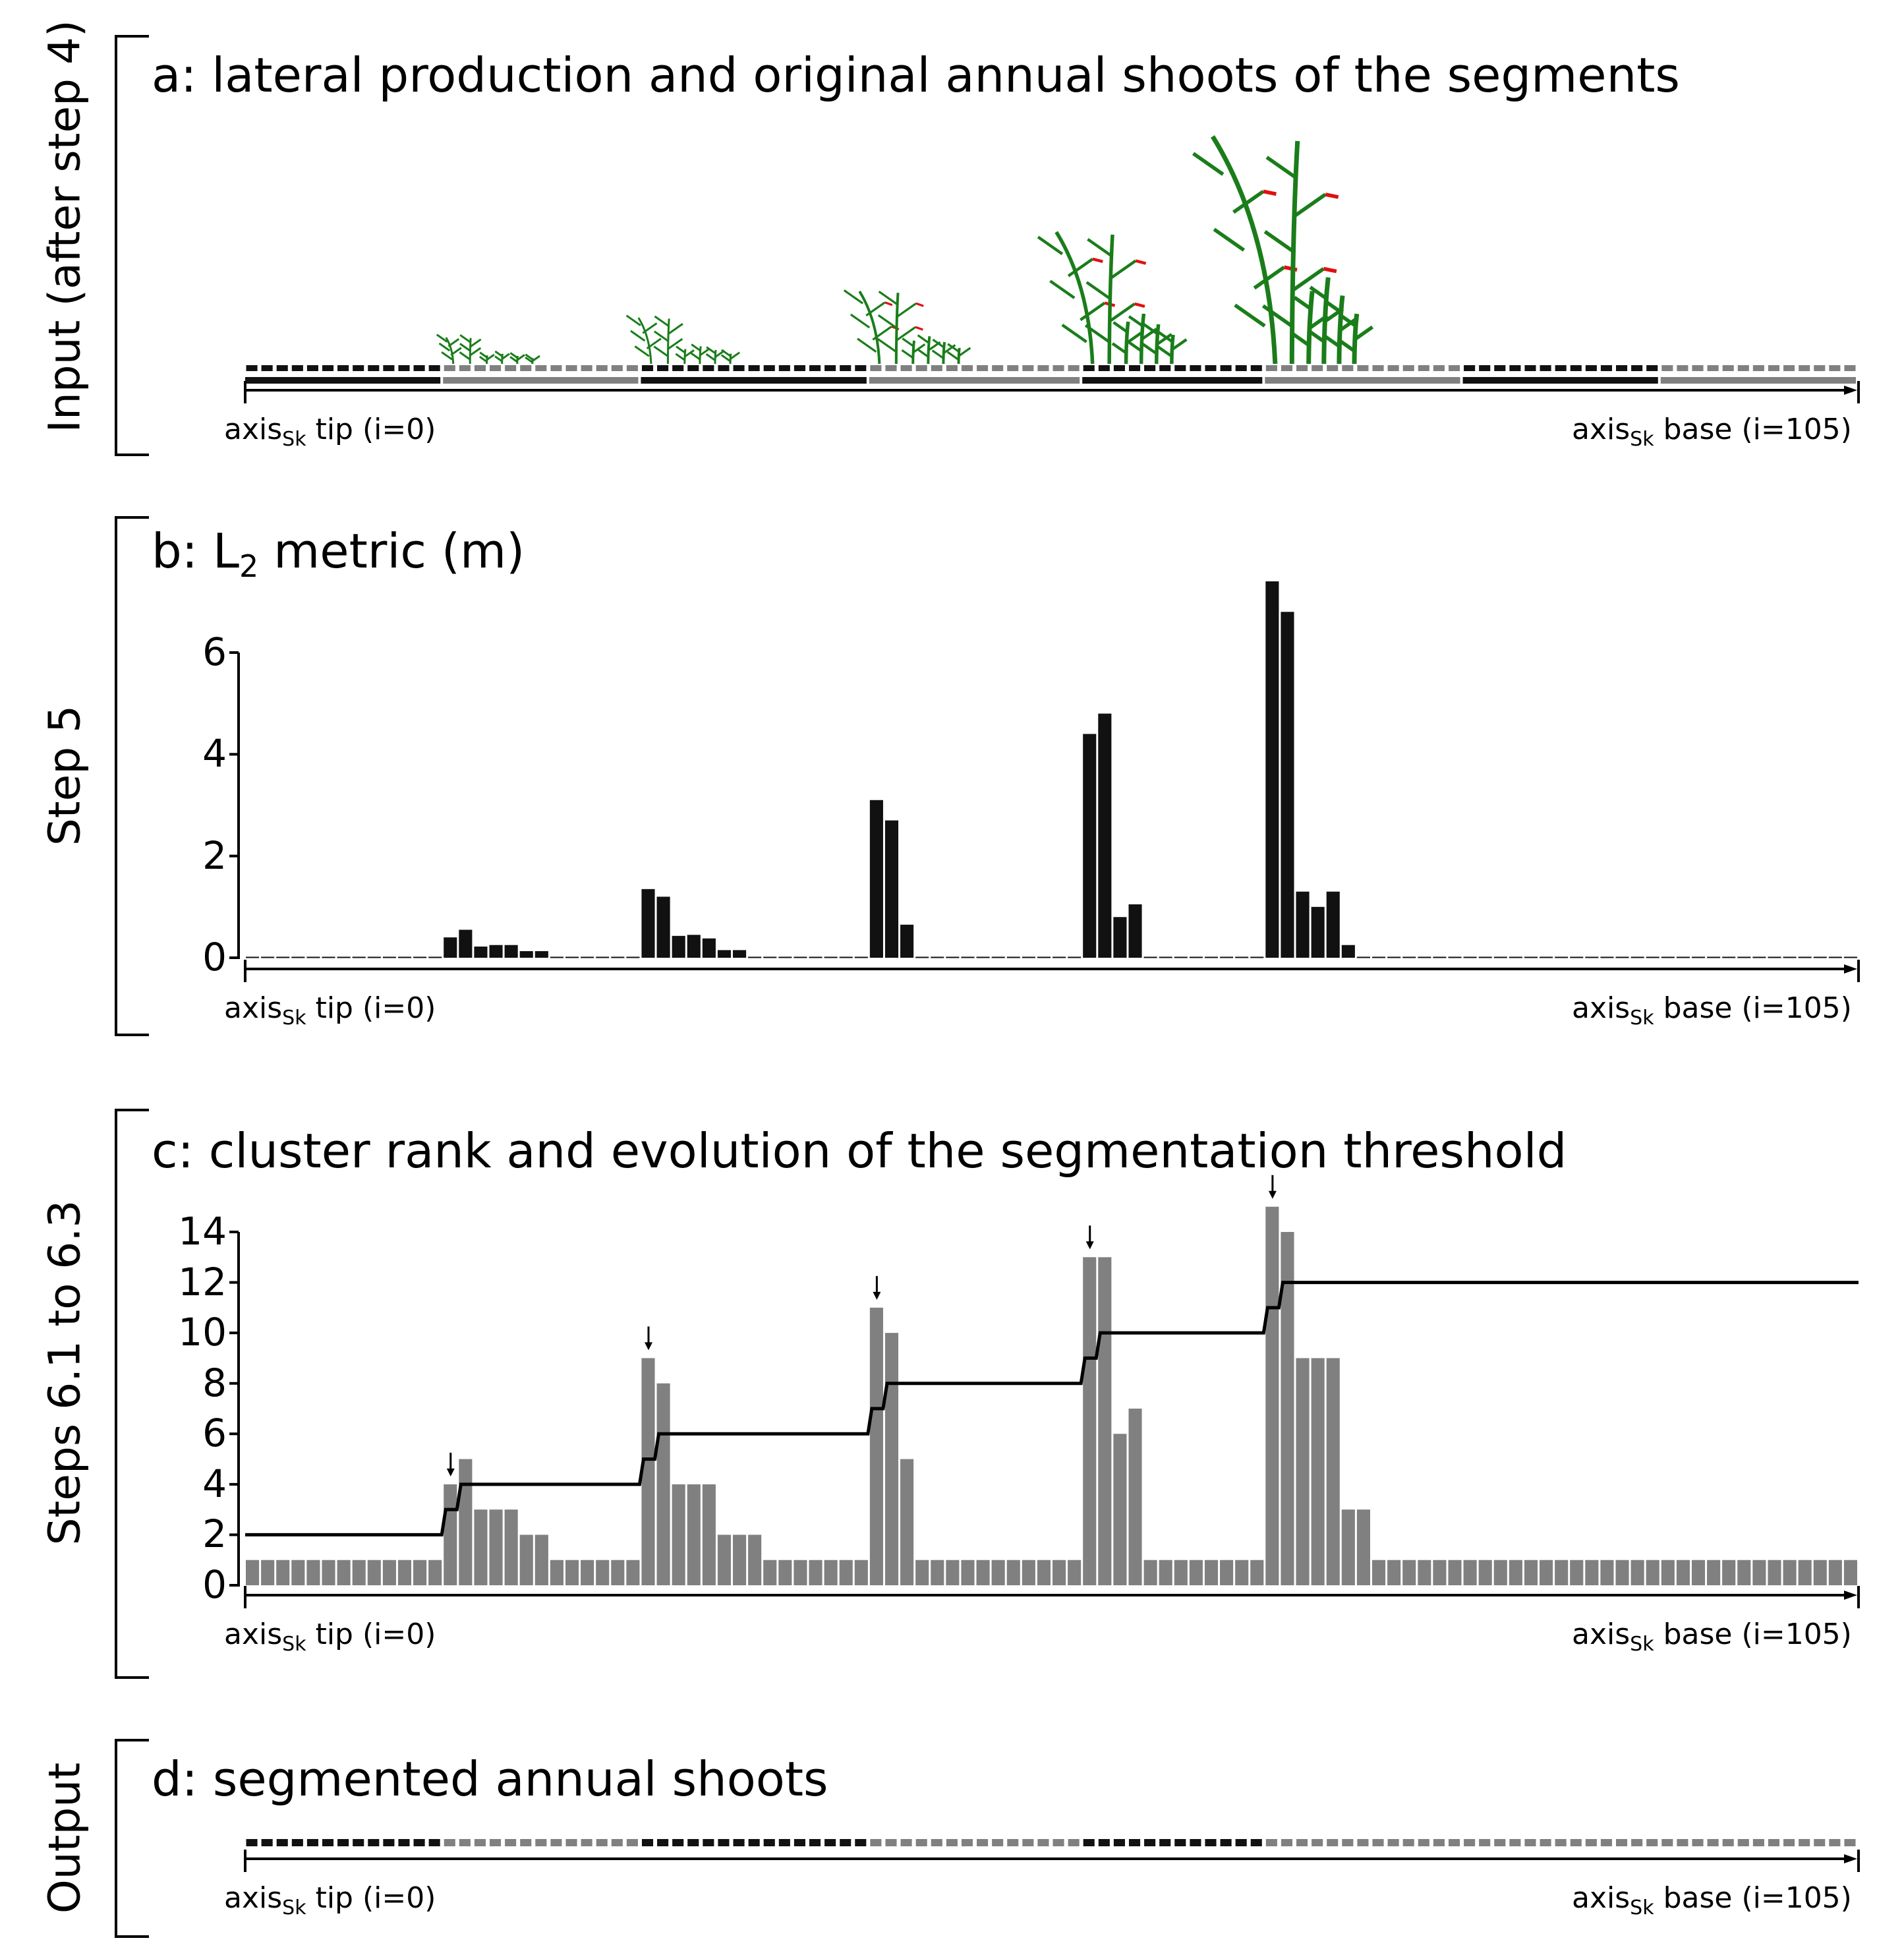  What do you see at coordinates (907, 327) in the screenshot?
I see `lateral-shoot-cluster` at bounding box center [907, 327].